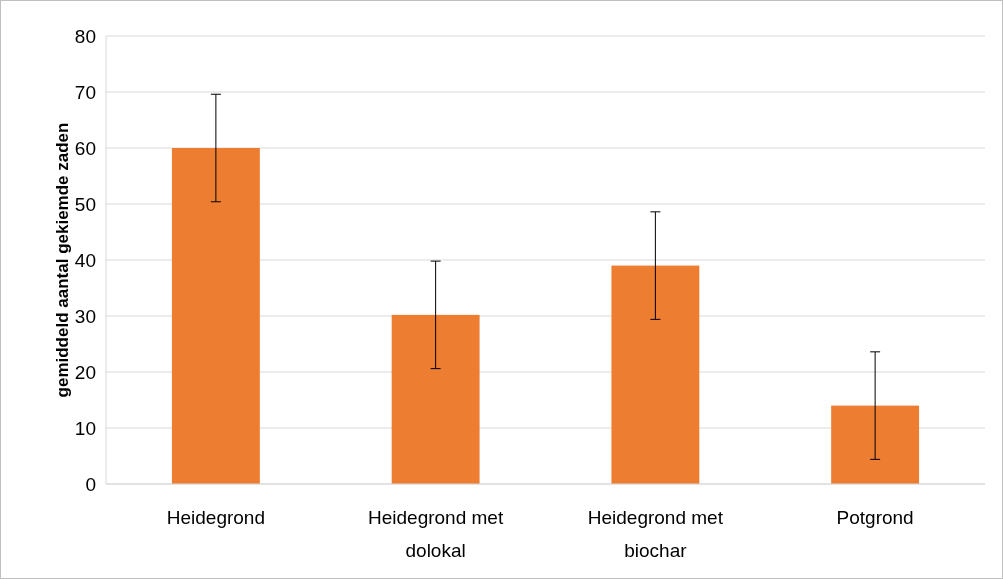  I want to click on y-tick-label: 10, so click(85, 428).